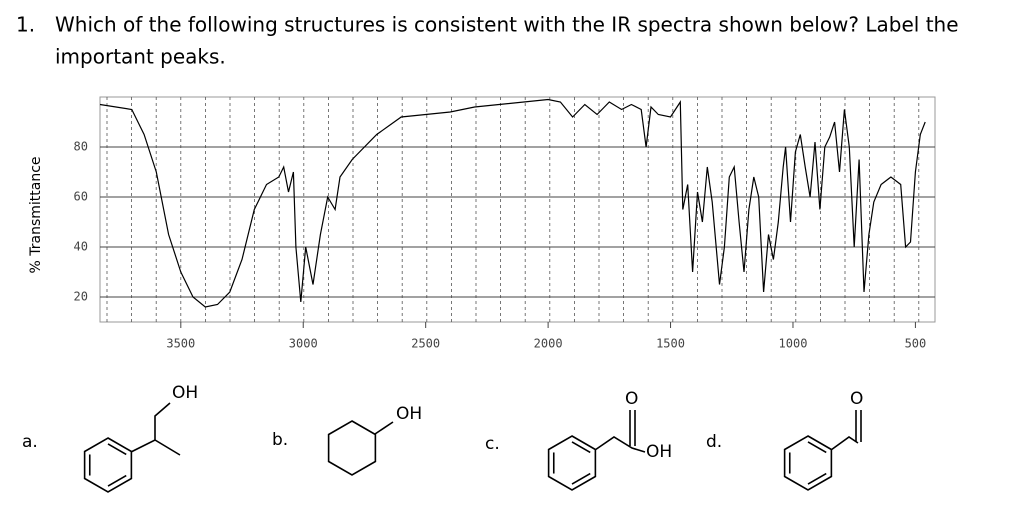  I want to click on x-tick-label: 2500, so click(425, 344).